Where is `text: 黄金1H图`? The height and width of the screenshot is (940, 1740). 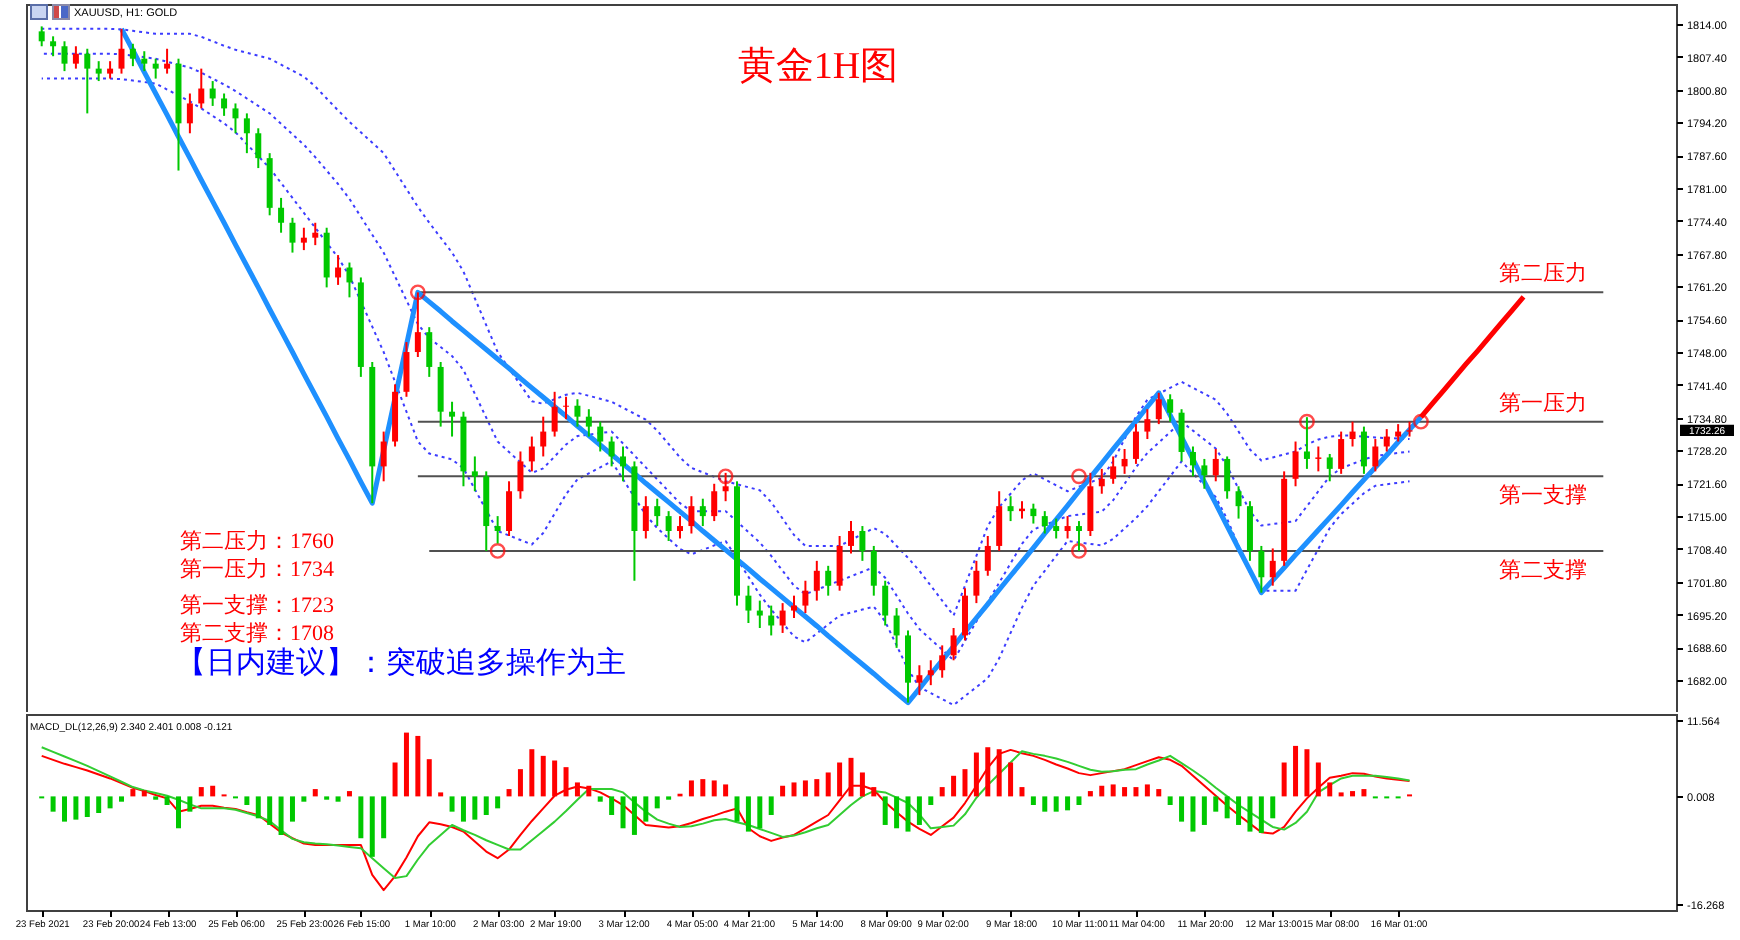 text: 黄金1H图 is located at coordinates (818, 67).